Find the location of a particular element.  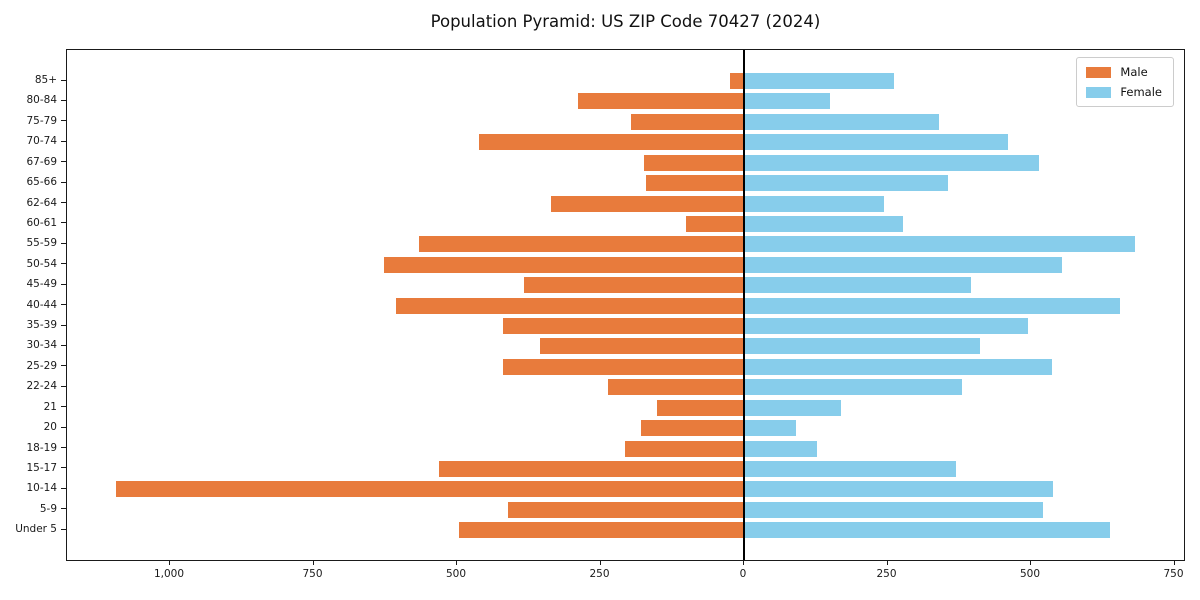

y-tick-label: 70-74 is located at coordinates (41, 141).